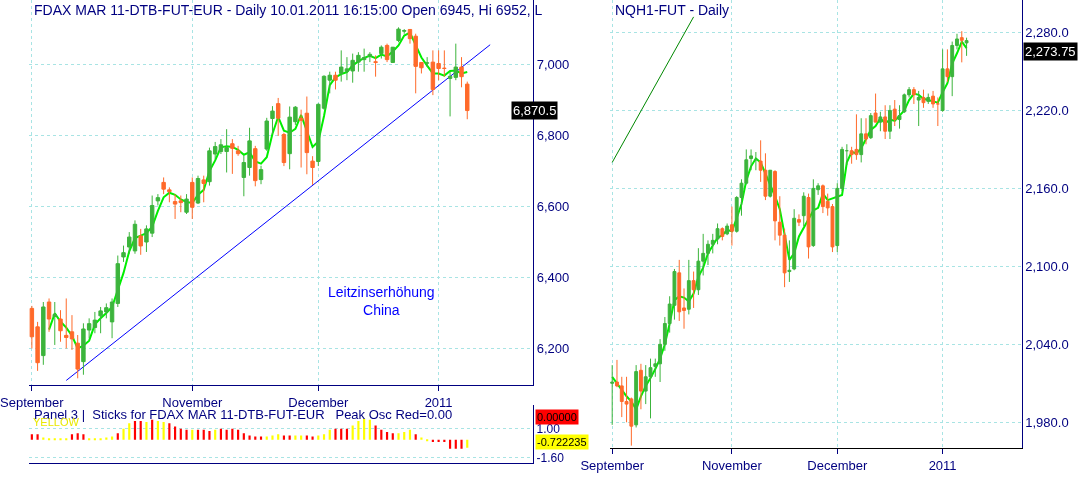  I want to click on text: 0.00000, so click(557, 417).